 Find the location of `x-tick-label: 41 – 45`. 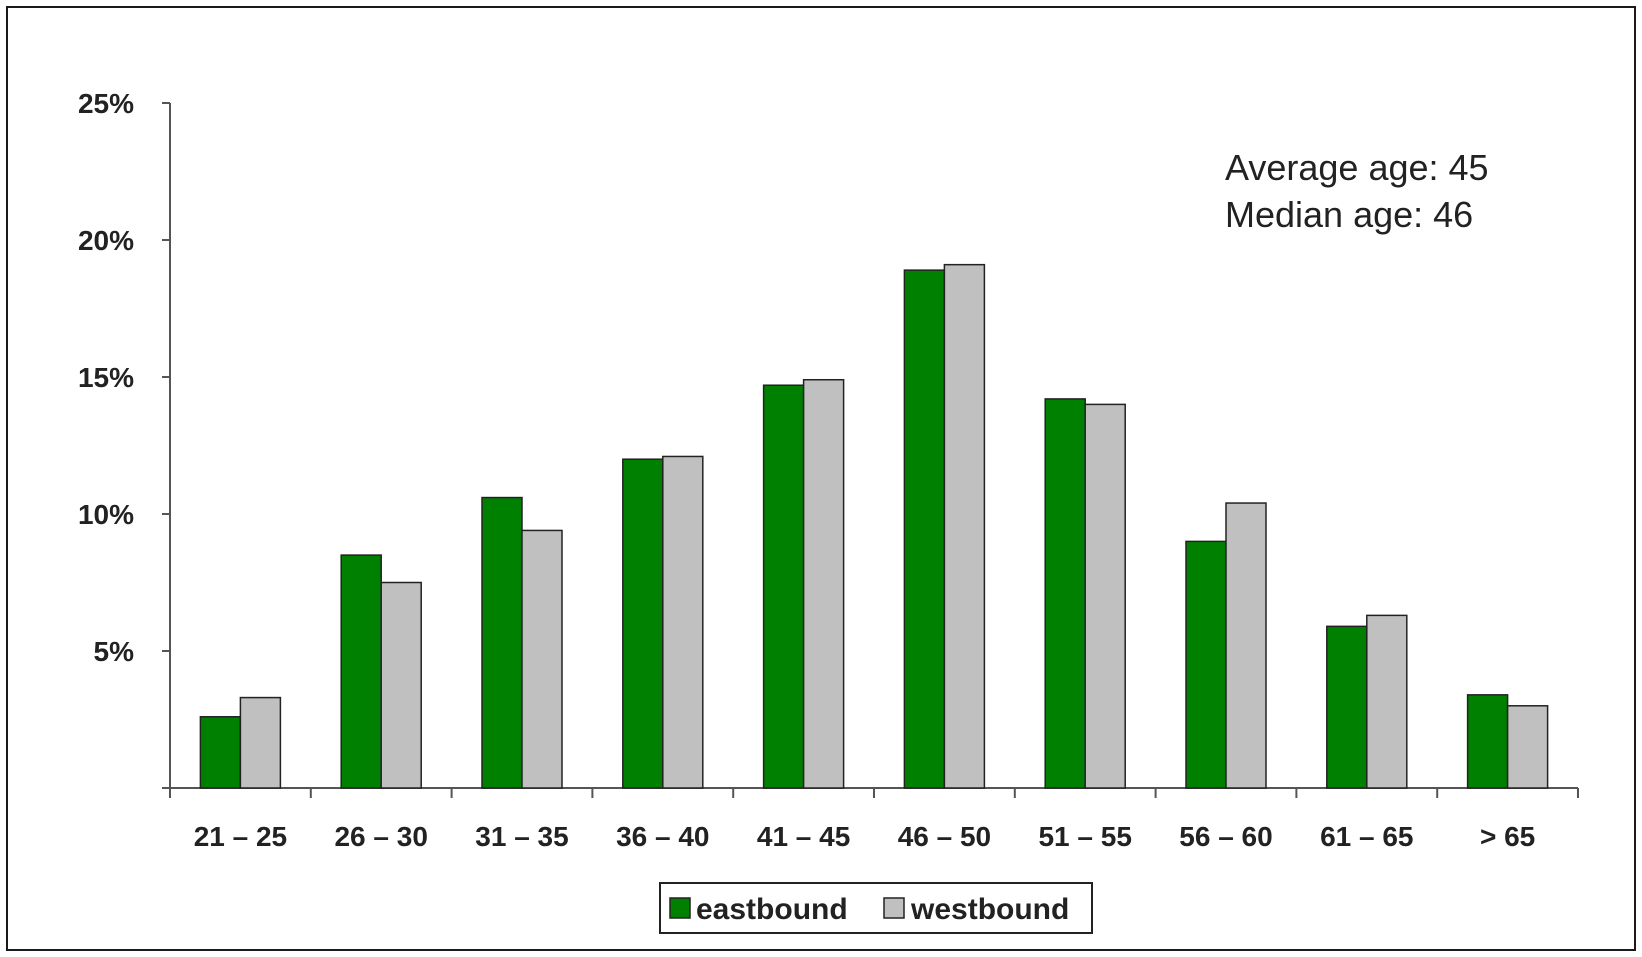

x-tick-label: 41 – 45 is located at coordinates (803, 836).